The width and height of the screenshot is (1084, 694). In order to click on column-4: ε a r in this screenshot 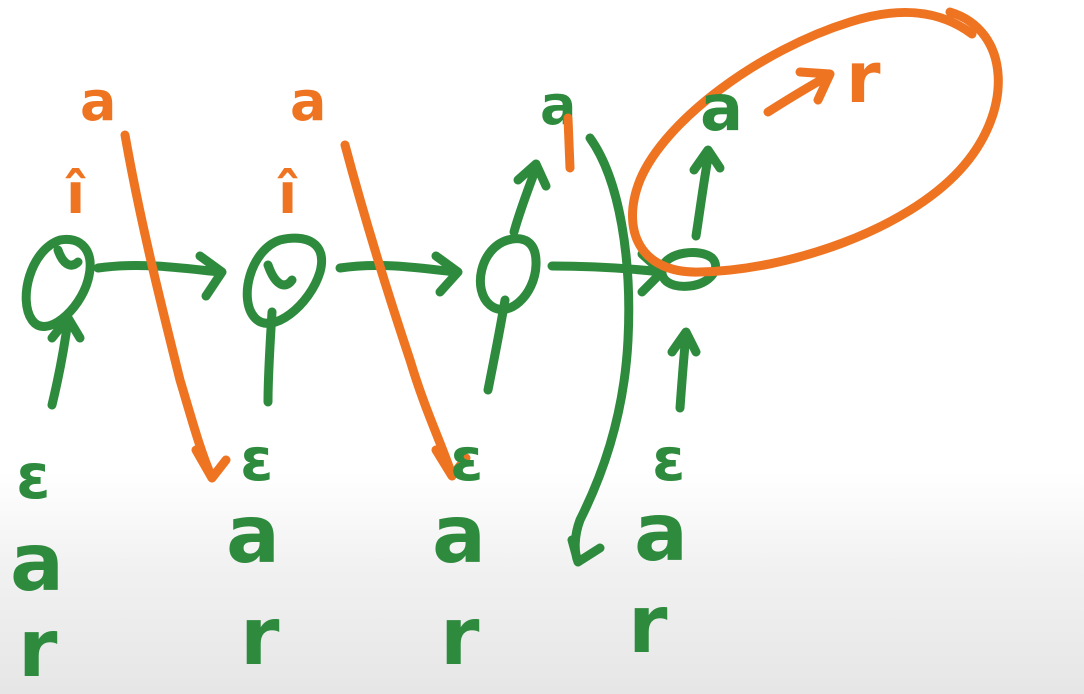, I will do `click(676, 408)`.